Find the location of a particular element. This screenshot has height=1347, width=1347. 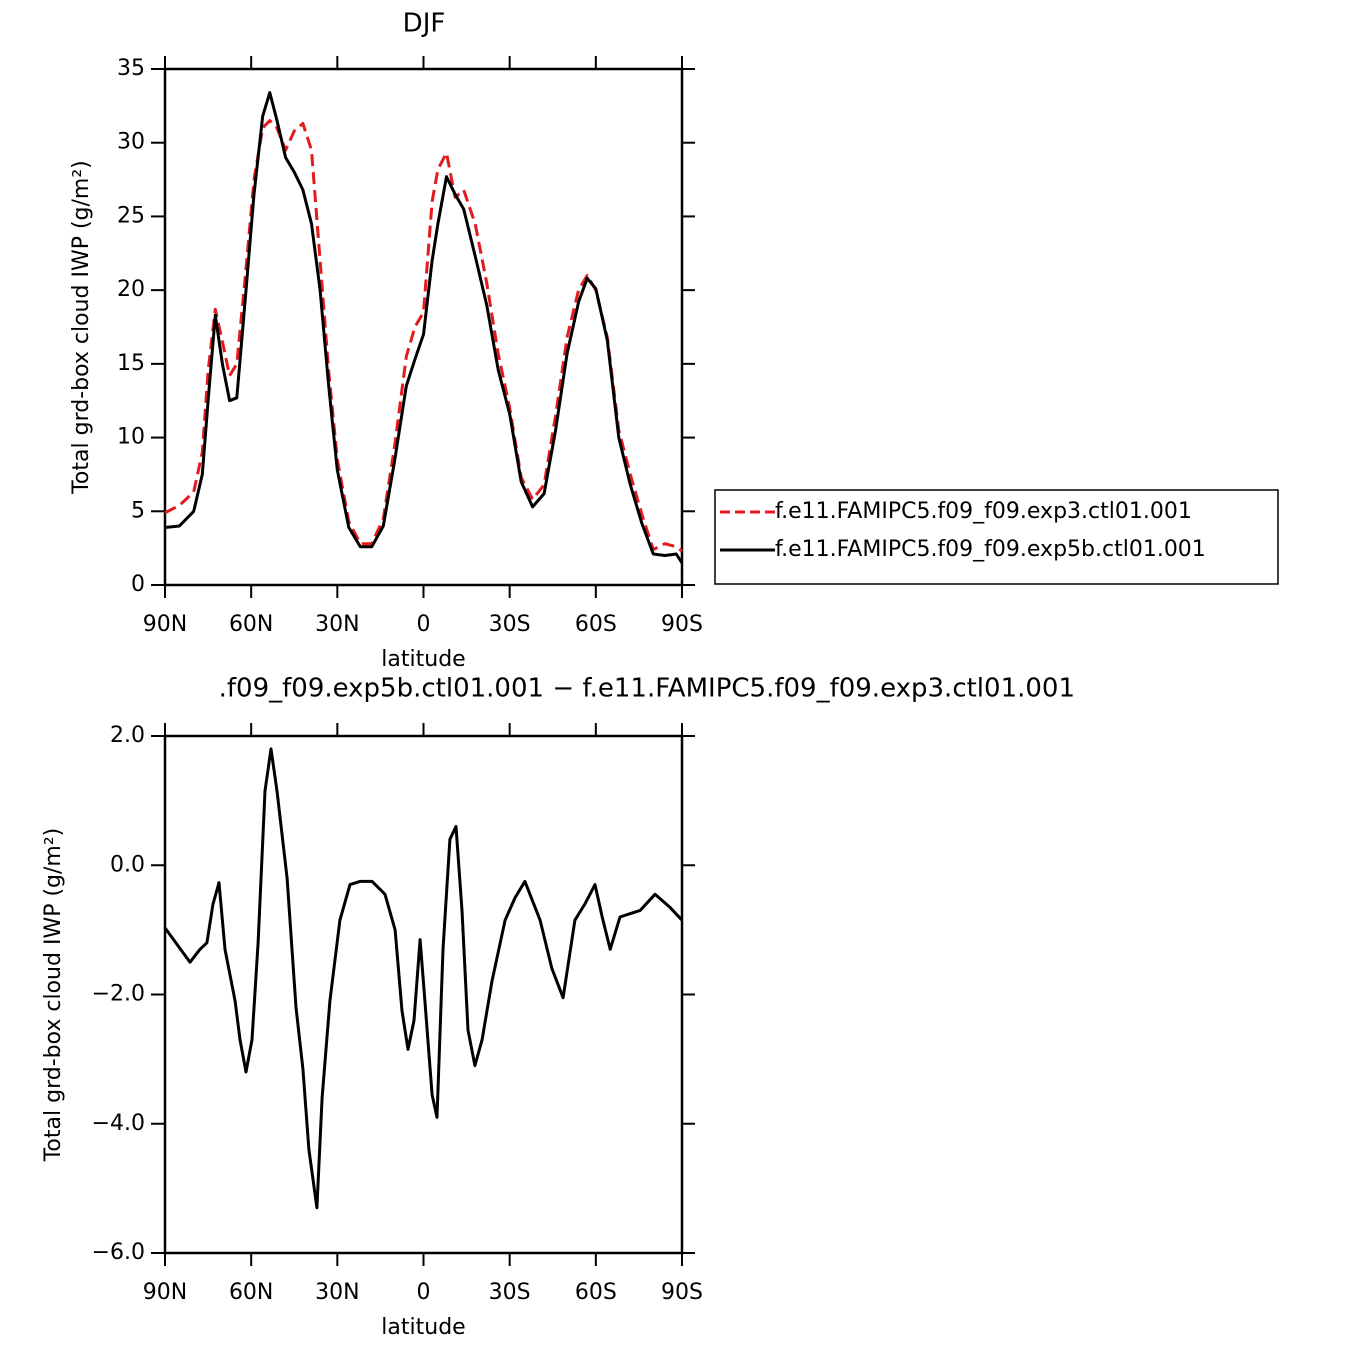

y-tick-label: 15 is located at coordinates (131, 363).